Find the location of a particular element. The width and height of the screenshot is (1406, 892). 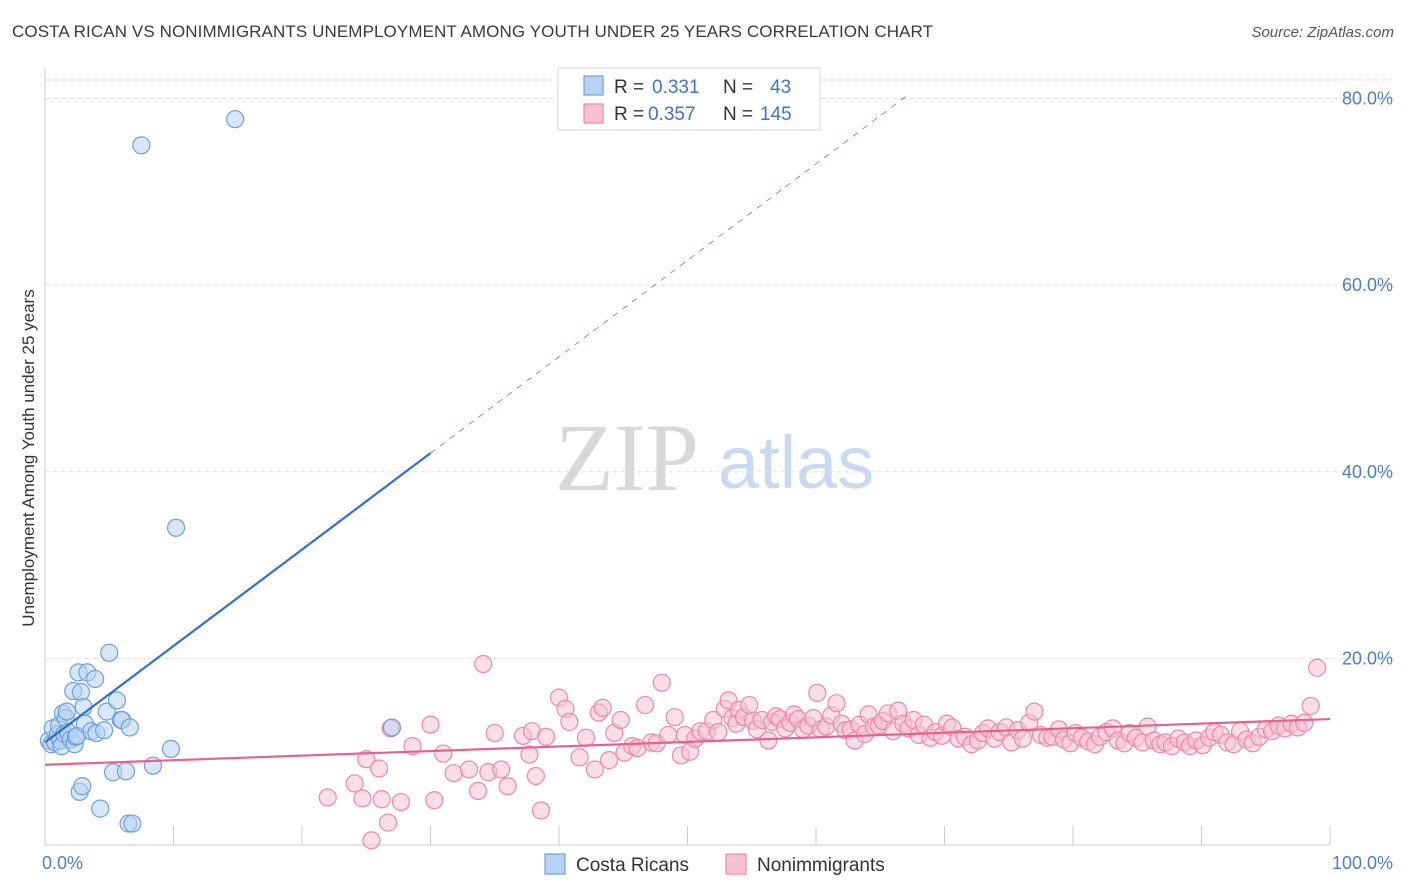

x-tick-label-max: 100.0% is located at coordinates (1362, 863).